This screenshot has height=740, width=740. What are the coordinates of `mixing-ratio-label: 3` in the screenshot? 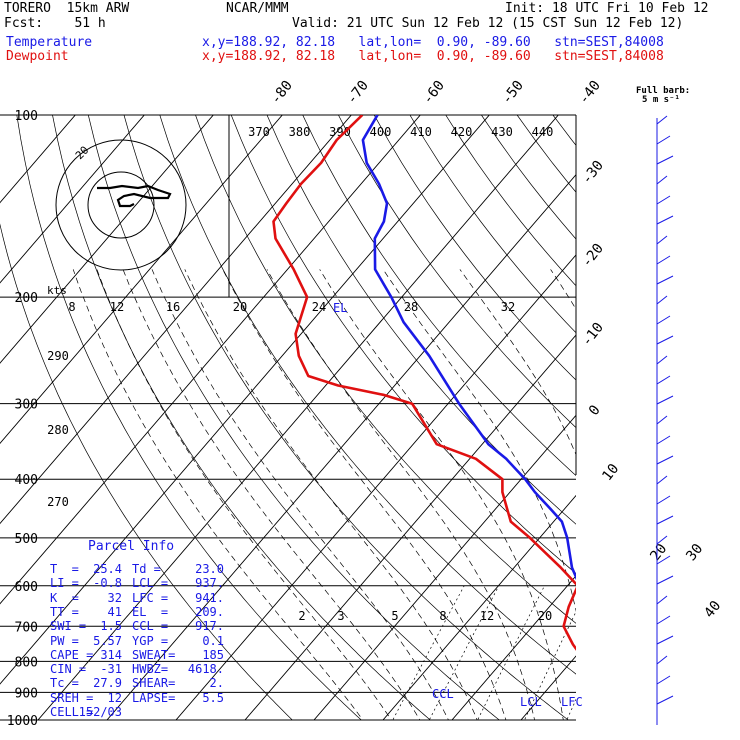 It's located at (340, 616).